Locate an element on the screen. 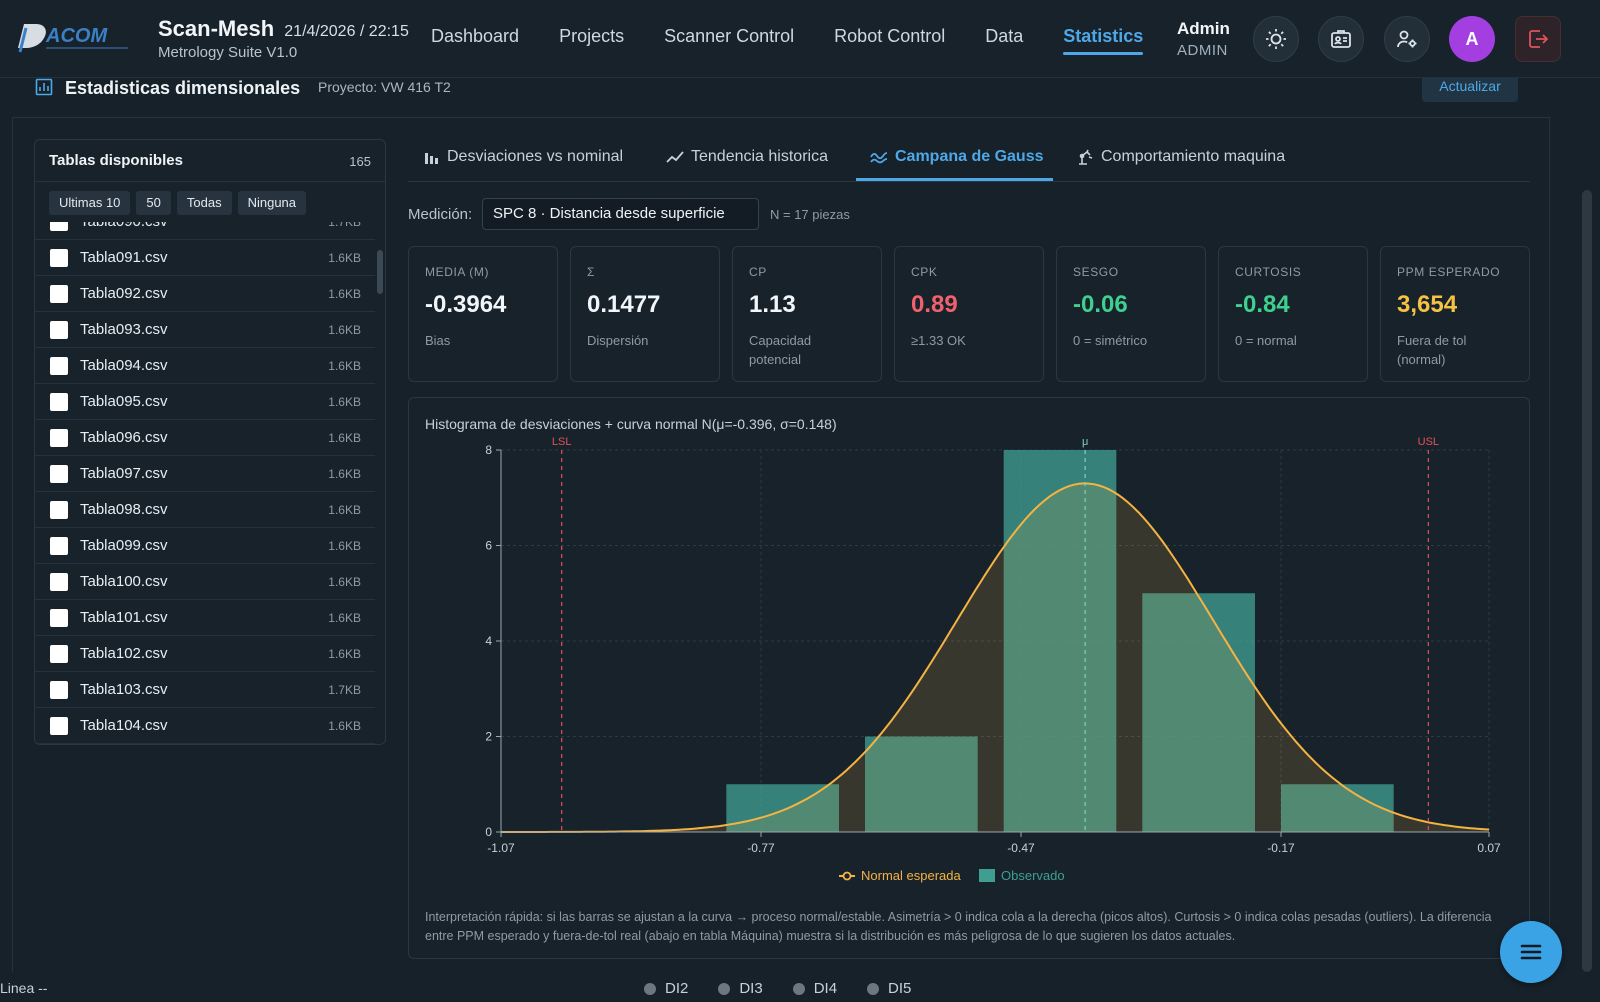 Image resolution: width=1600 pixels, height=1002 pixels. nav-statistics: Statistics is located at coordinates (1103, 40).